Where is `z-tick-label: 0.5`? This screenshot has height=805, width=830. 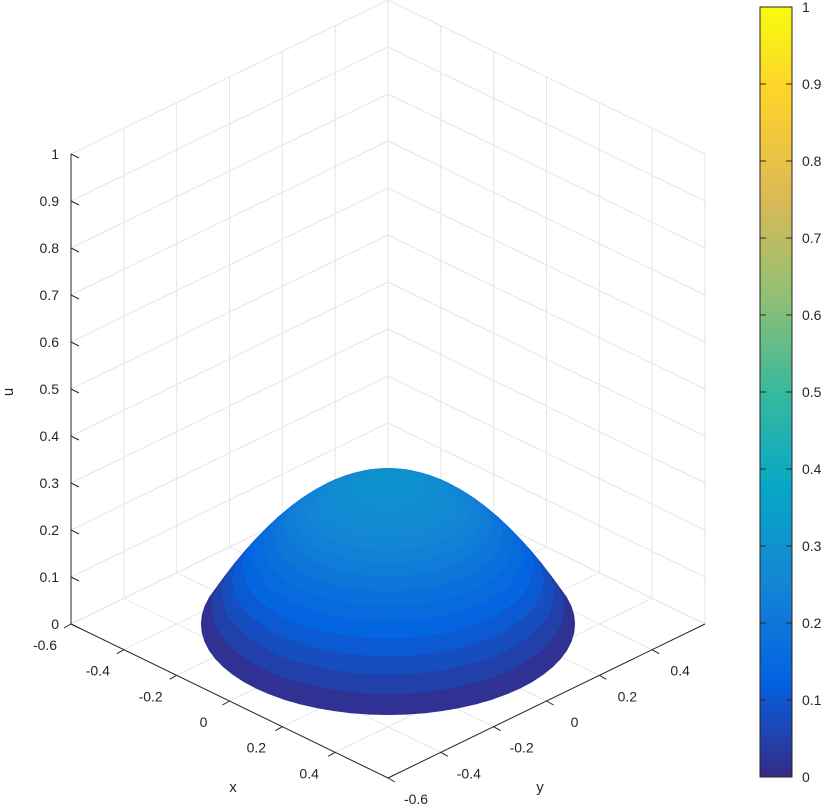
z-tick-label: 0.5 is located at coordinates (50, 389).